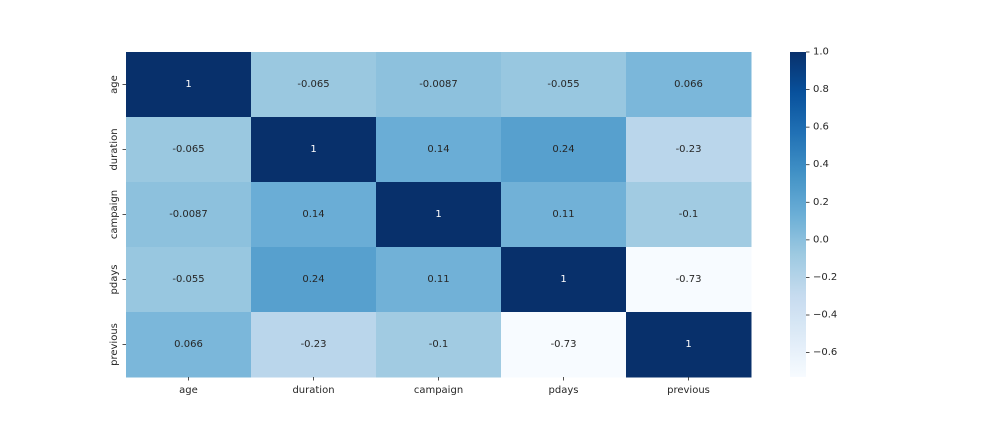  I want to click on x-axis-ticks: age duration campaign pdays previous, so click(444, 386).